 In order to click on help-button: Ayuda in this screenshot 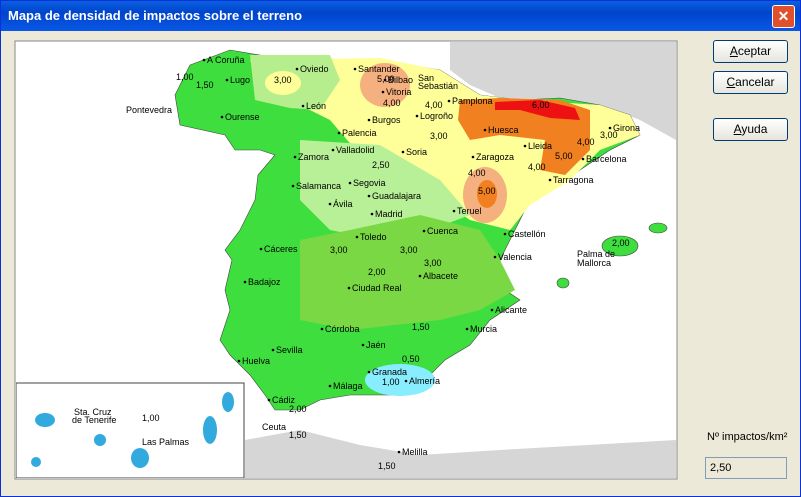, I will do `click(750, 129)`.